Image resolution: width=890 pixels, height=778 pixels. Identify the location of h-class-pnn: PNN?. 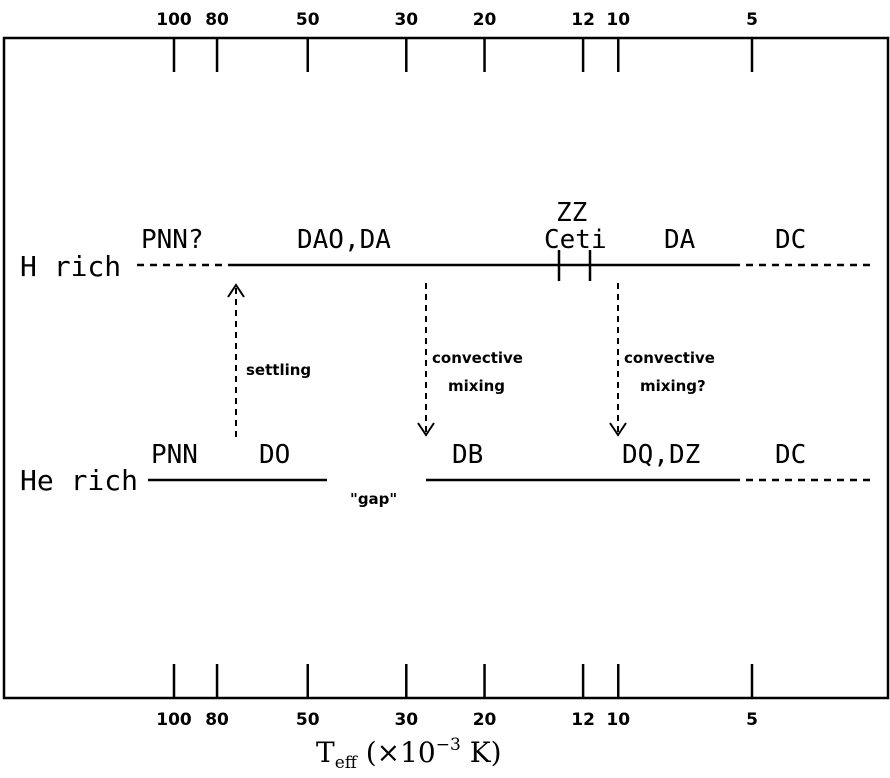
(172, 240).